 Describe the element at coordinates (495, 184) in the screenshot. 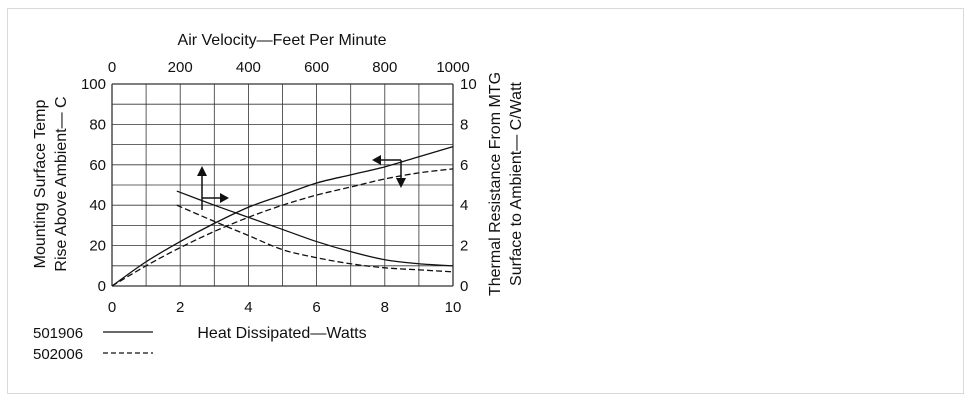

I see `right-axis-title-line1: Thermal Resistance From MTG` at that location.